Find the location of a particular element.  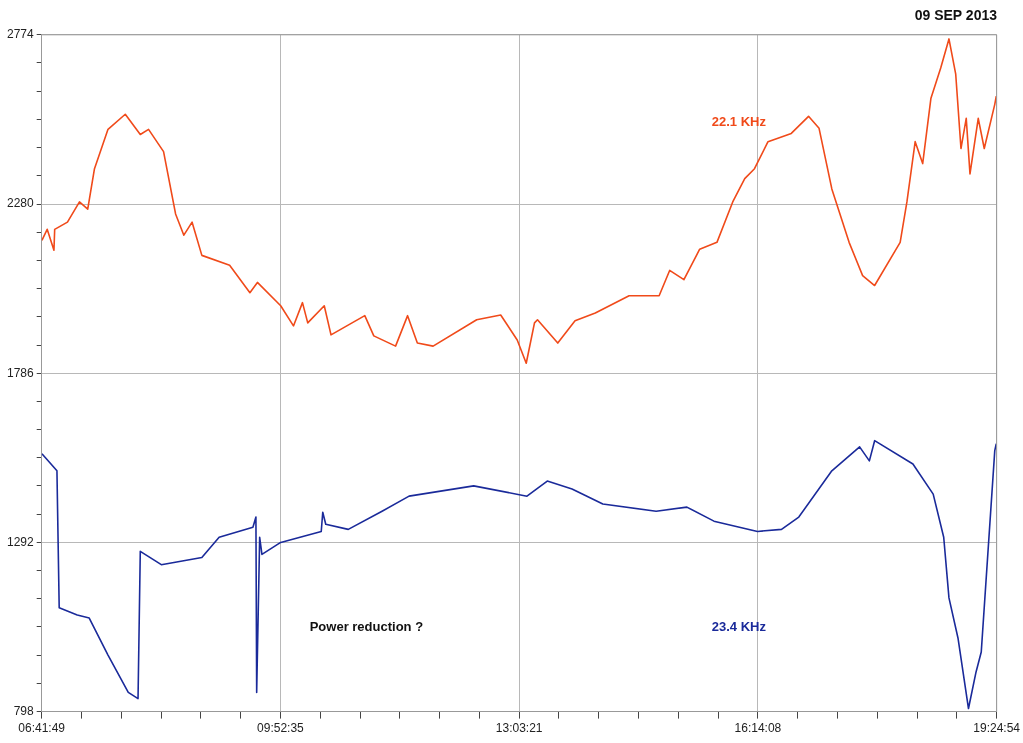

x-tick-label: 06:41:49 is located at coordinates (42, 728).